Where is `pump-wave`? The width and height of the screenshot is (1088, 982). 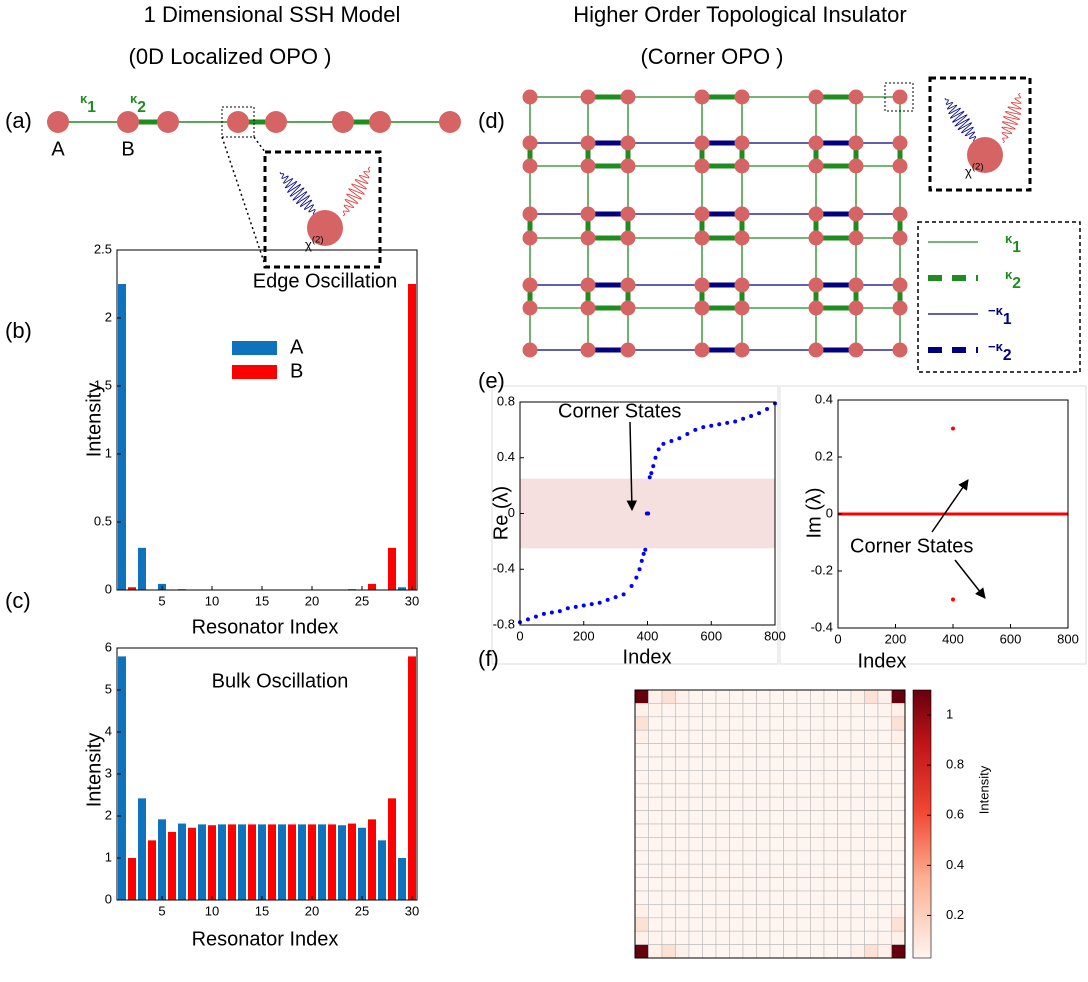
pump-wave is located at coordinates (298, 194).